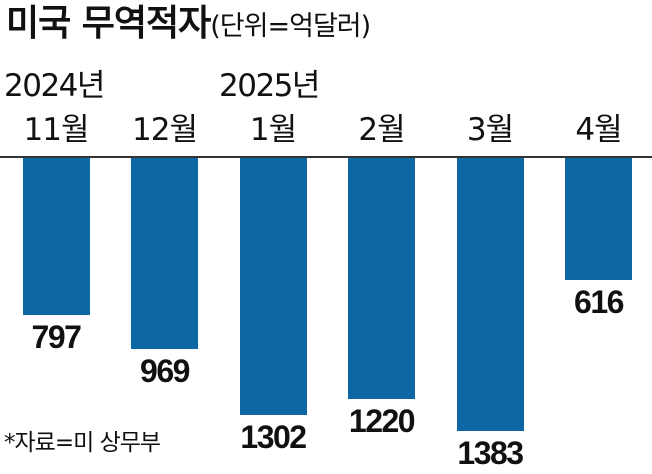 The height and width of the screenshot is (474, 652). I want to click on value-label-6: 616, so click(599, 301).